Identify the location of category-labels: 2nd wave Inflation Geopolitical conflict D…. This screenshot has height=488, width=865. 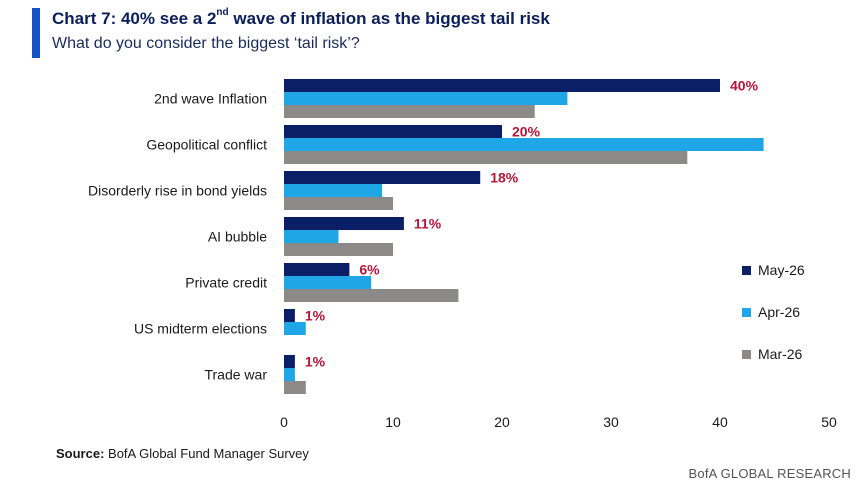
(177, 237).